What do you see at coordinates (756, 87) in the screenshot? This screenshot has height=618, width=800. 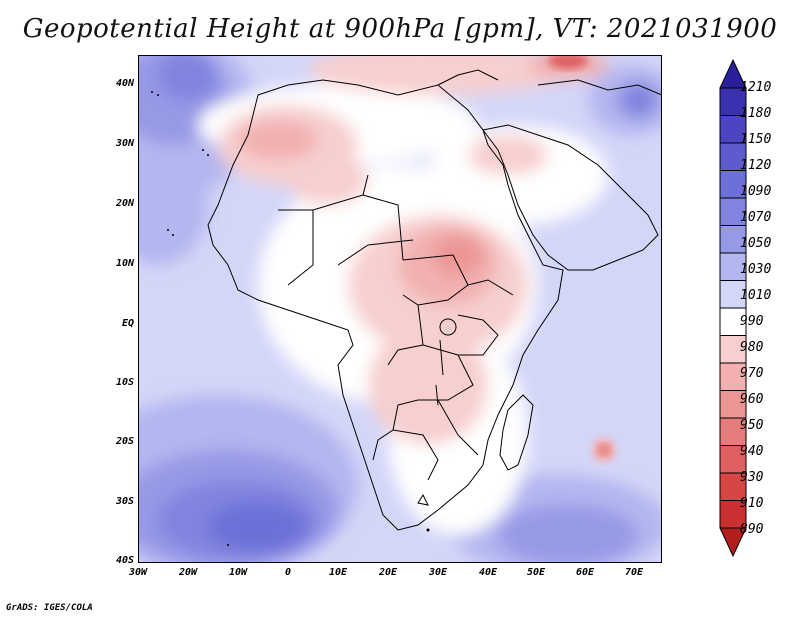 I see `colorbar-label-1210: 1210` at bounding box center [756, 87].